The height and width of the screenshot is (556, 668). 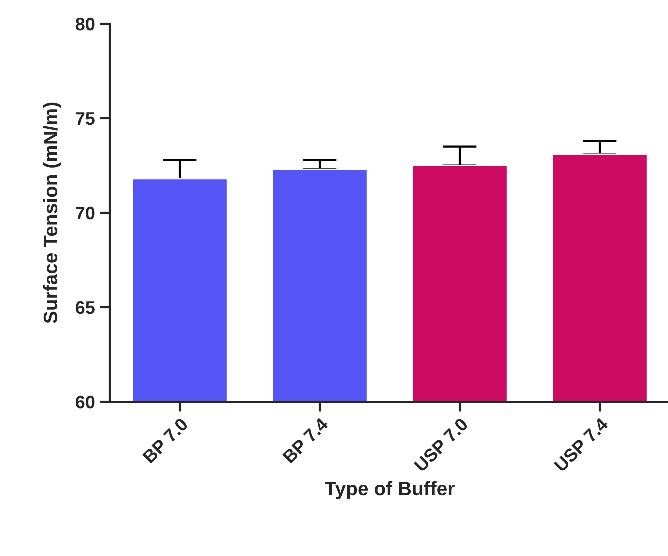 I want to click on y-axis-title: Surface Tension (mN/m), so click(x=52, y=213).